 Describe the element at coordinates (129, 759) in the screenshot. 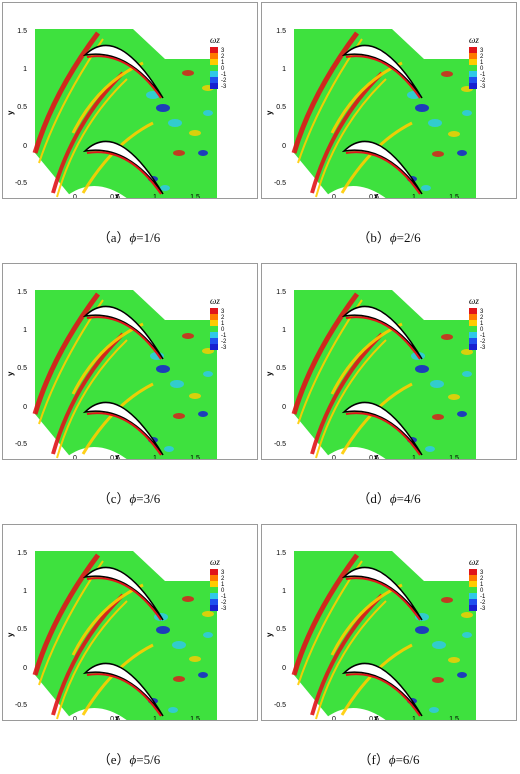

I see `caption-e: （e）ϕ=5/6` at that location.